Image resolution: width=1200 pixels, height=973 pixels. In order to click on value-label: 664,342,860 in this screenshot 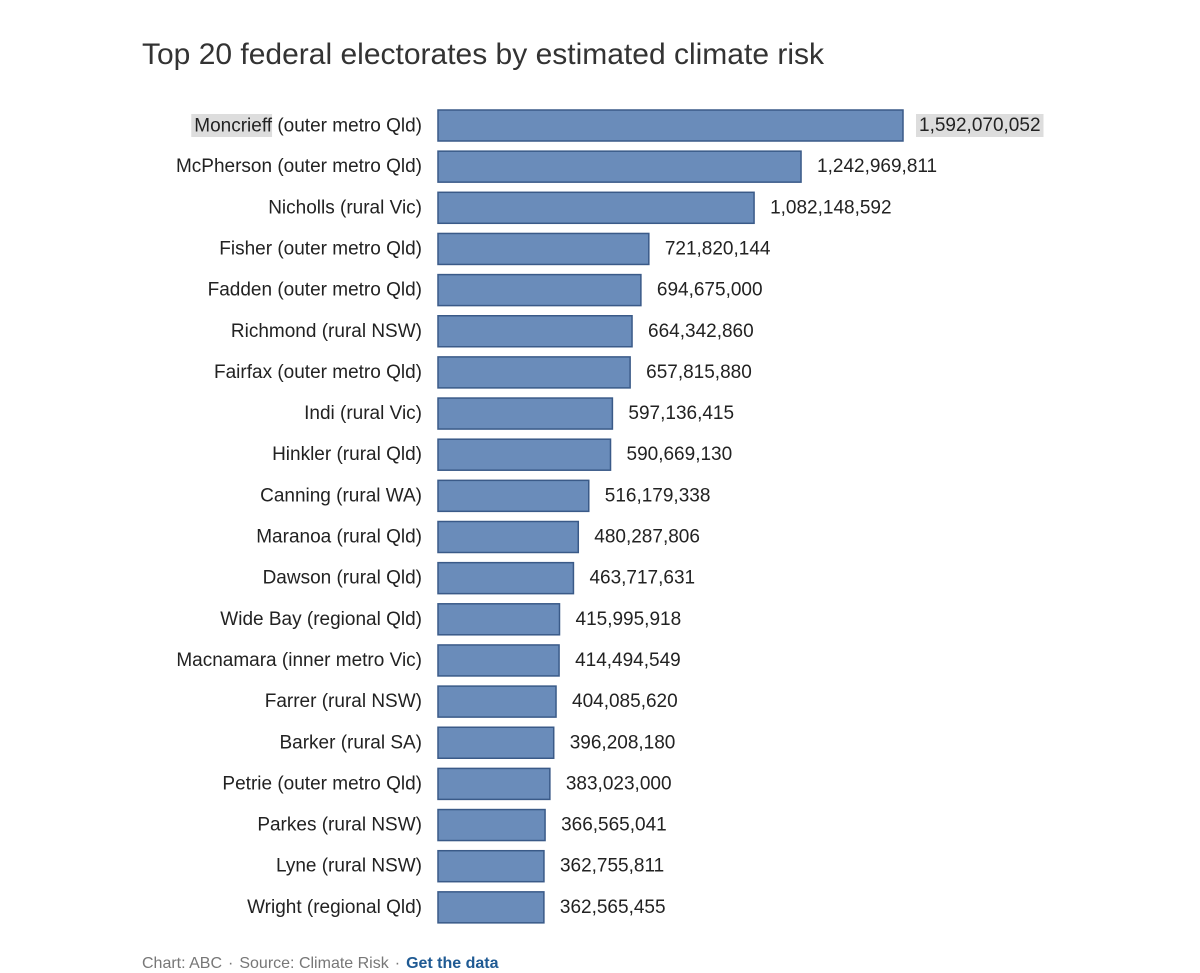, I will do `click(701, 331)`.